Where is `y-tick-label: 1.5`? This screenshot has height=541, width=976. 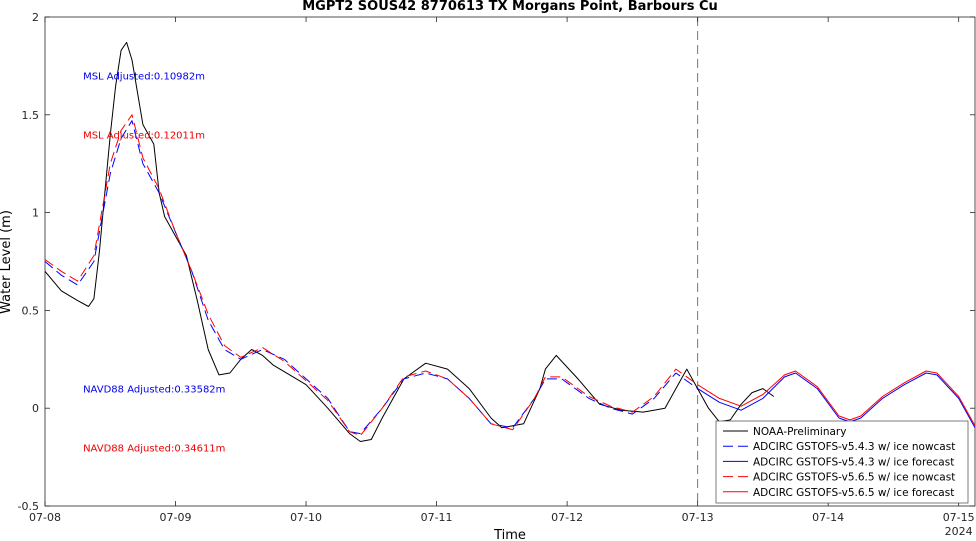
y-tick-label: 1.5 is located at coordinates (31, 115).